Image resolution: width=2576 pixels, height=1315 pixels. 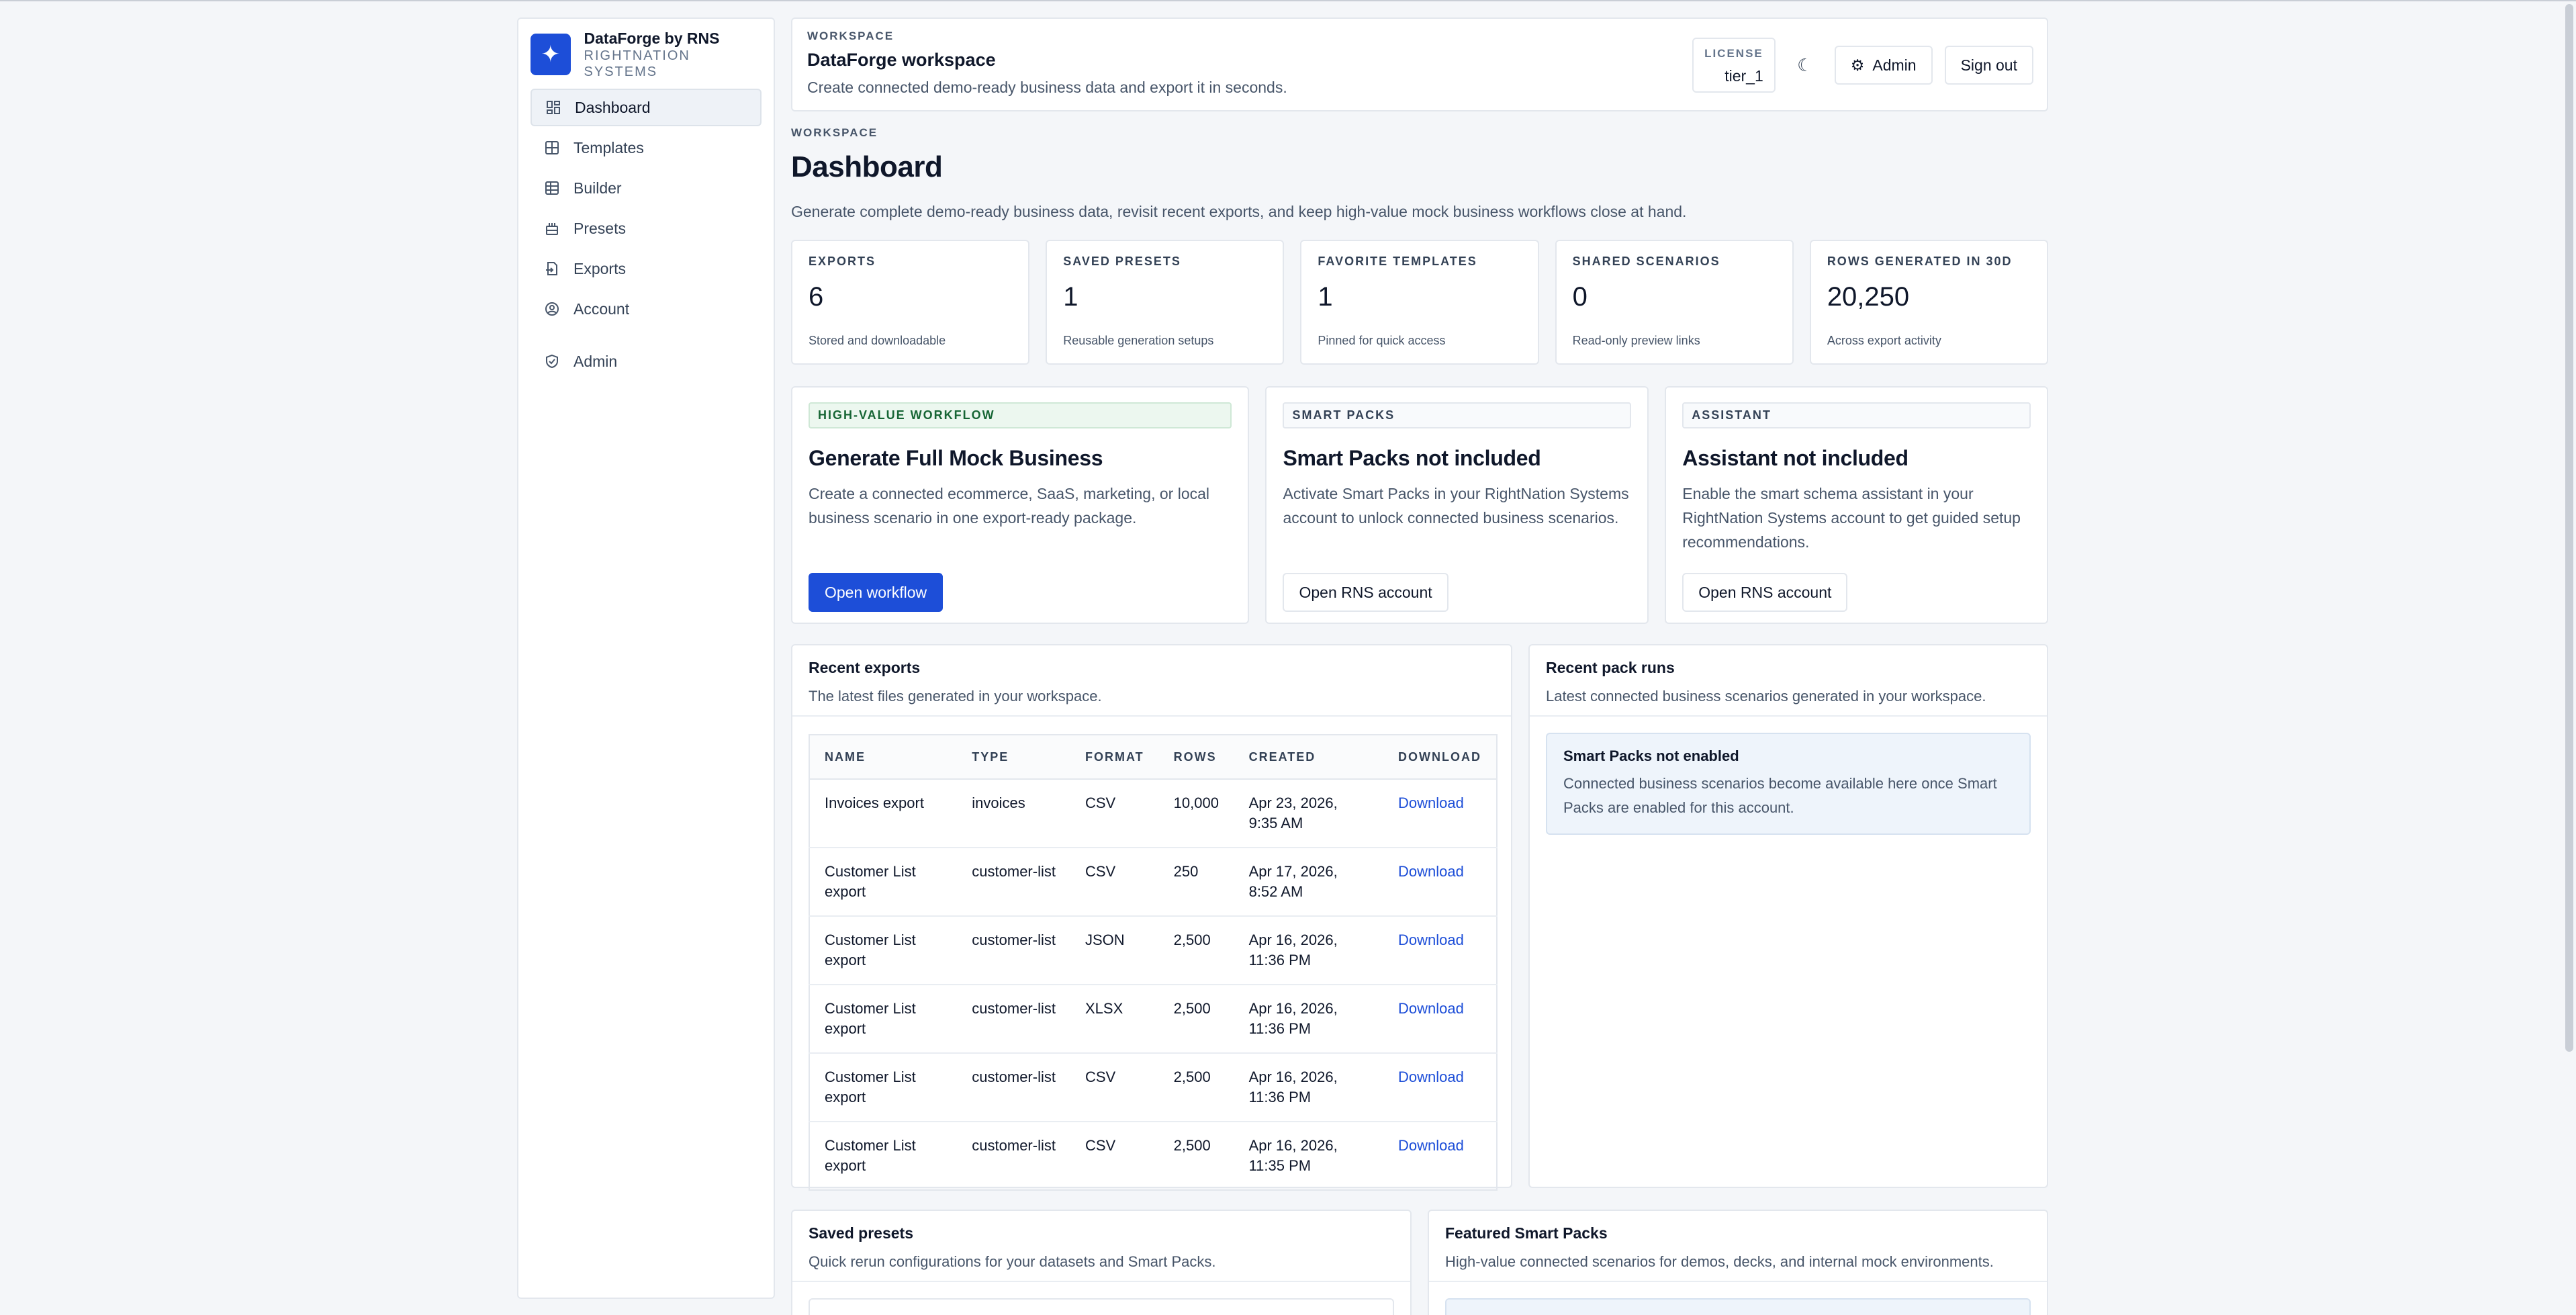 I want to click on cell-rows: 2,500, so click(x=1196, y=1087).